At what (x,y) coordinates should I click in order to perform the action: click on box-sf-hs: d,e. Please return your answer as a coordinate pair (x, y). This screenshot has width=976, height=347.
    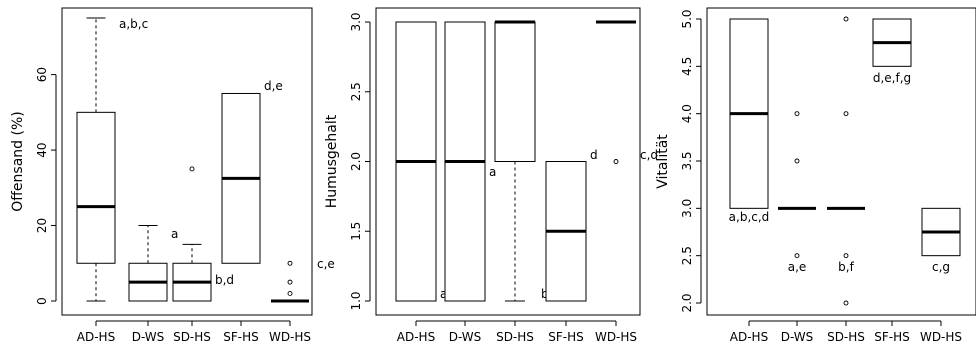
    Looking at the image, I should click on (252, 171).